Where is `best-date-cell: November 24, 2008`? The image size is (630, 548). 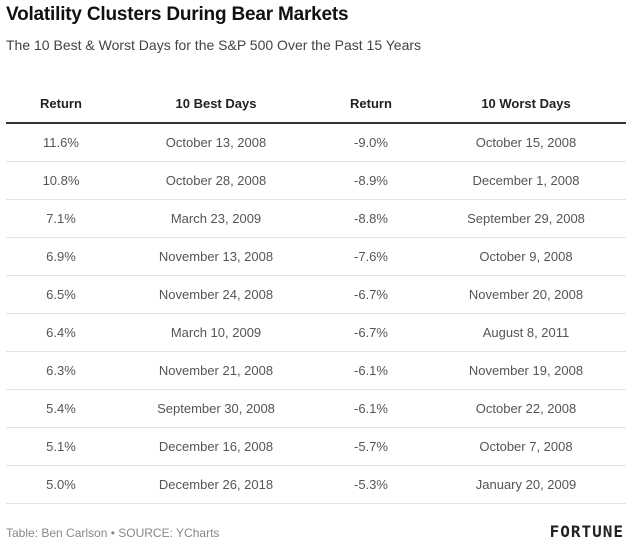
best-date-cell: November 24, 2008 is located at coordinates (216, 294).